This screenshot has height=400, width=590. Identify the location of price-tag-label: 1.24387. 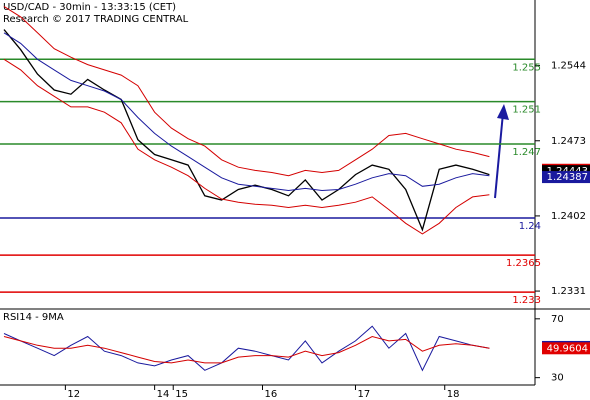
(567, 177).